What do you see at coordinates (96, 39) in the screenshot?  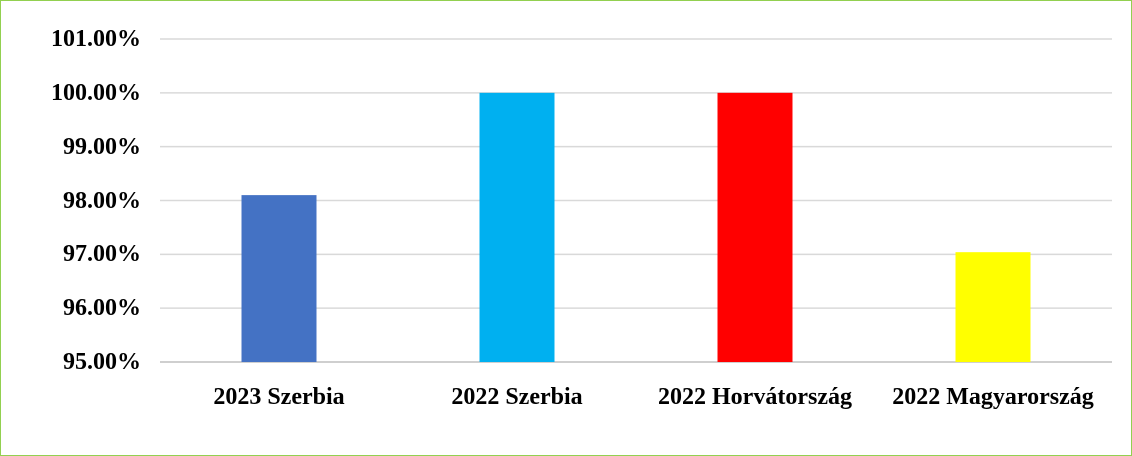 I see `y-tick-label: 101.00%` at bounding box center [96, 39].